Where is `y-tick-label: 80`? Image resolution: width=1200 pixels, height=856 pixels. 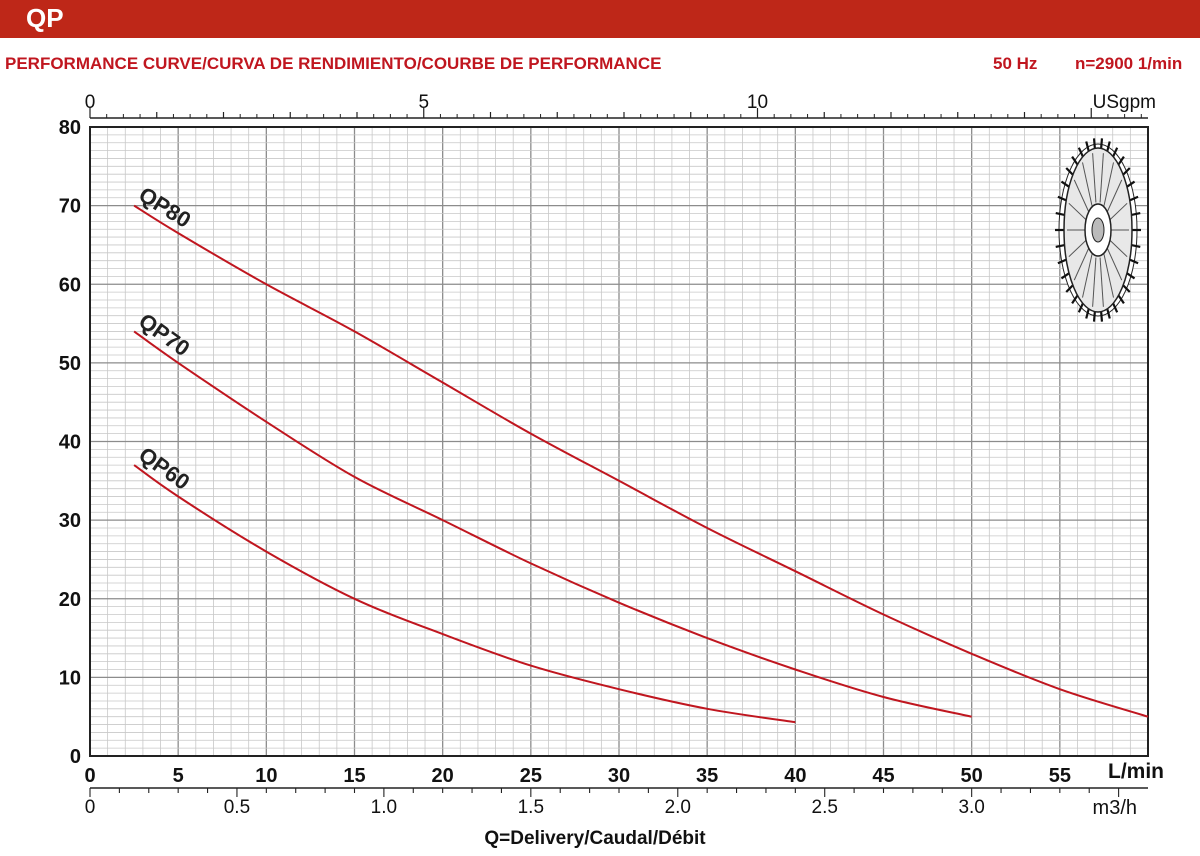
y-tick-label: 80 is located at coordinates (70, 128).